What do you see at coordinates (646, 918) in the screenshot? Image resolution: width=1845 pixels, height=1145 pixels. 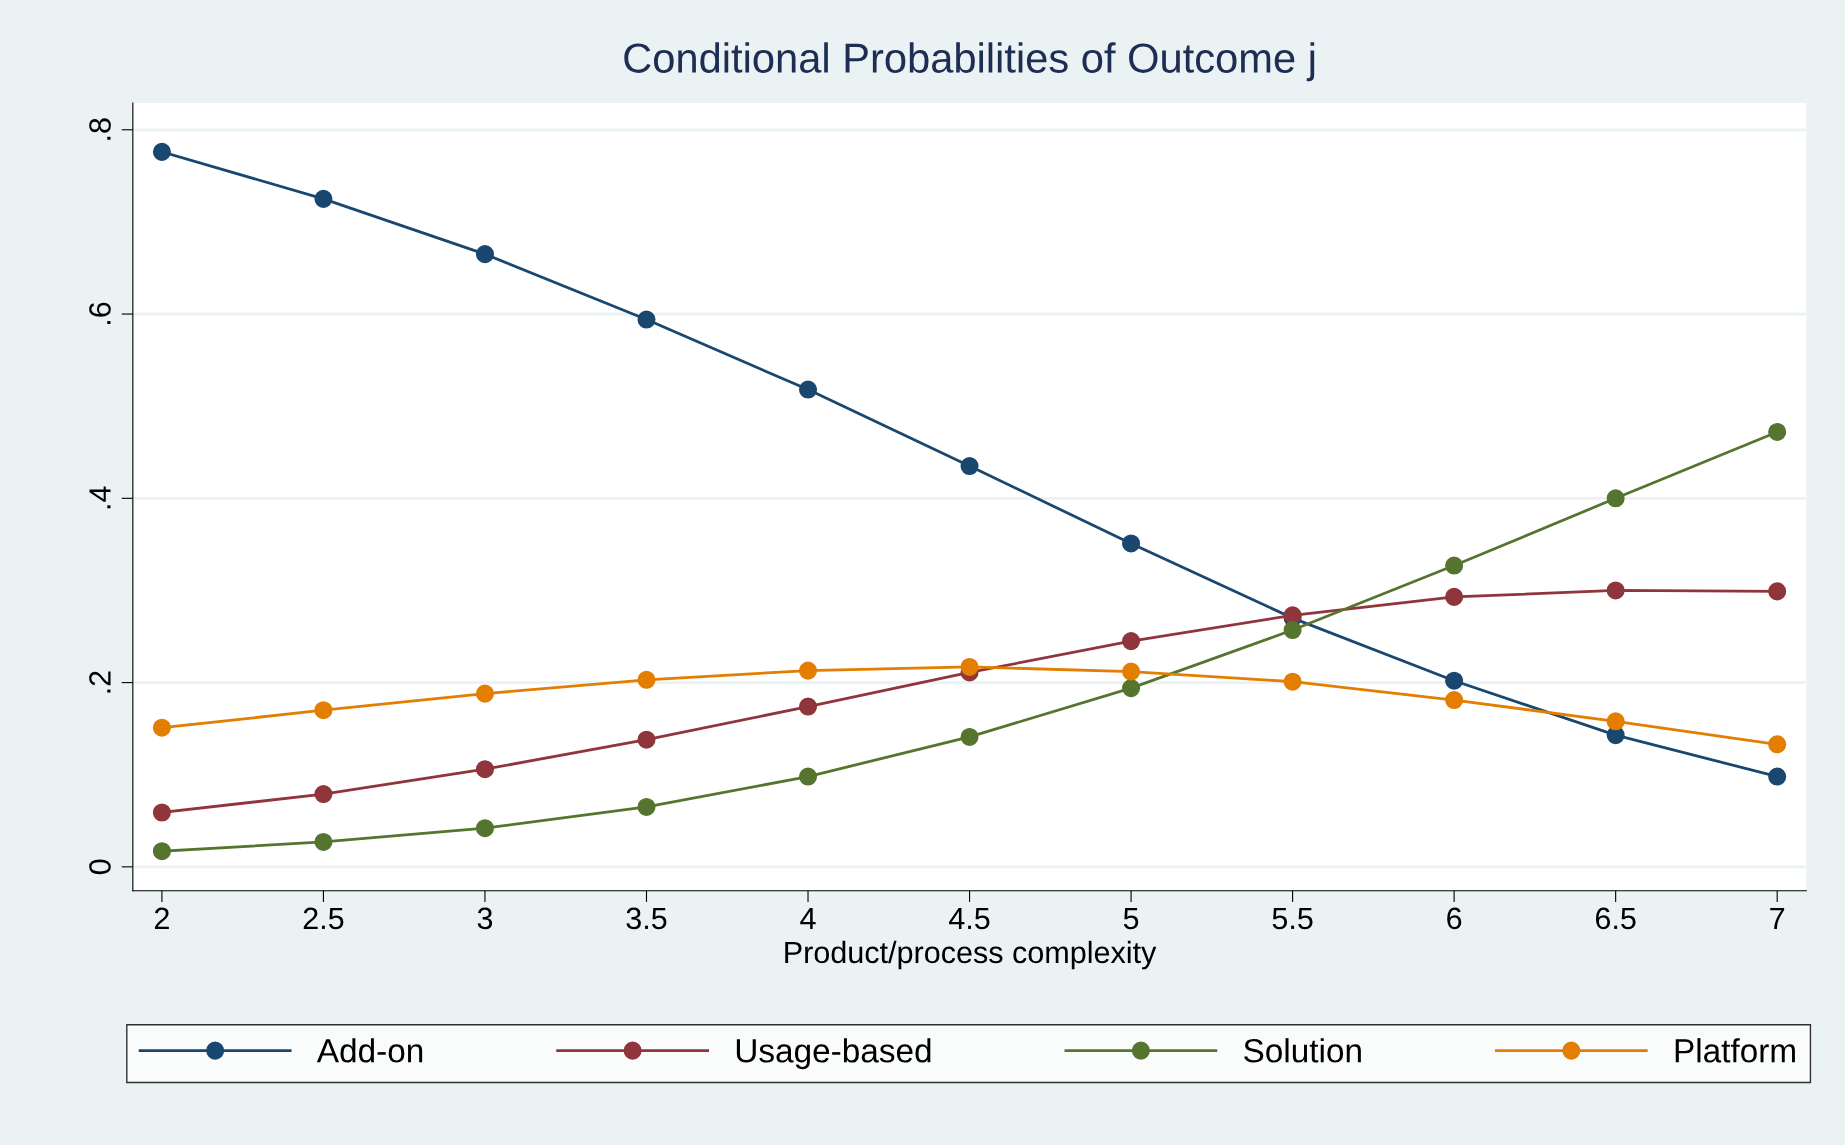 I see `x-tick-label: 3.5` at bounding box center [646, 918].